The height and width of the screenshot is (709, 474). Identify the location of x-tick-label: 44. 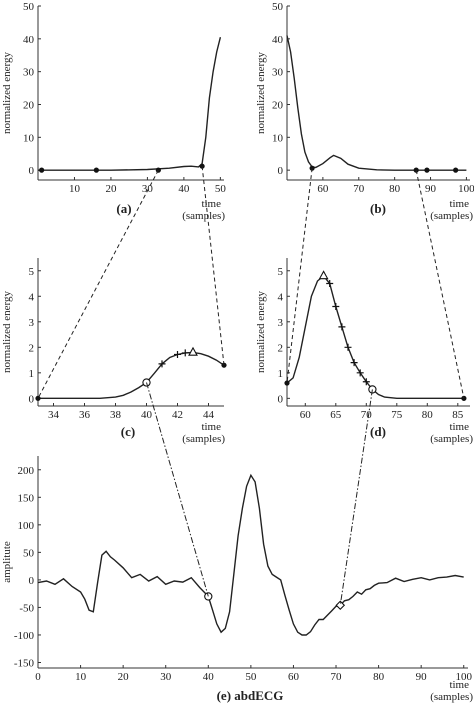
(209, 415).